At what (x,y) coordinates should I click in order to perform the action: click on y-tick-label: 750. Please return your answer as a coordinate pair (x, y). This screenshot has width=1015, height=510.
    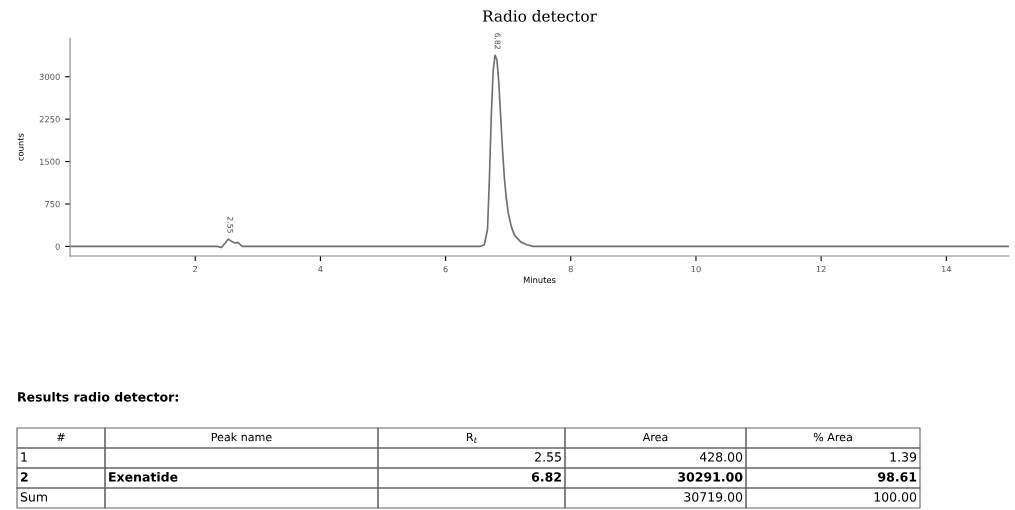
    Looking at the image, I should click on (52, 204).